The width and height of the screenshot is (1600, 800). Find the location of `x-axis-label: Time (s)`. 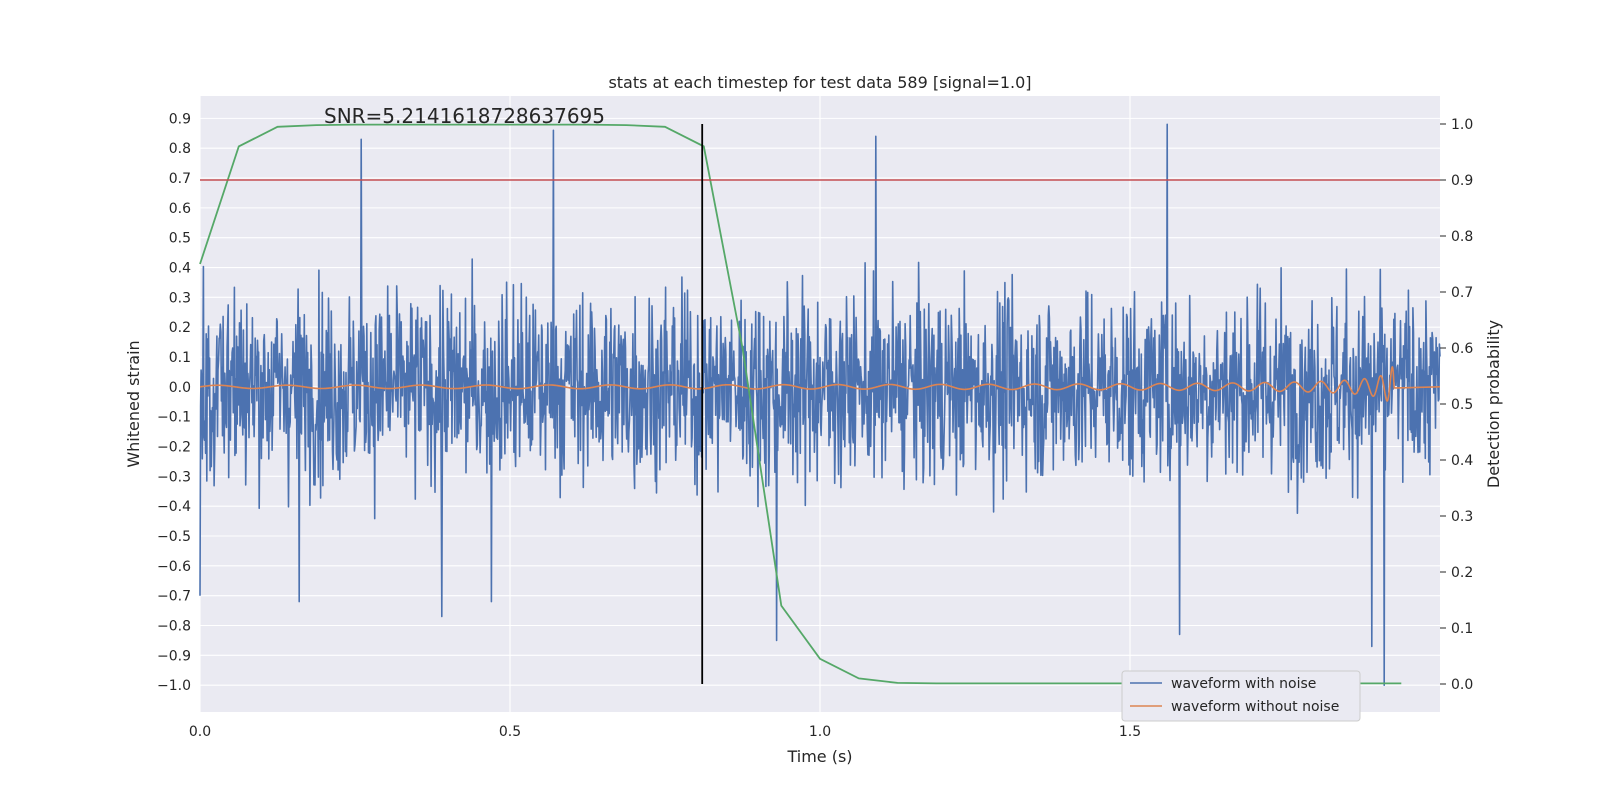

x-axis-label: Time (s) is located at coordinates (819, 756).